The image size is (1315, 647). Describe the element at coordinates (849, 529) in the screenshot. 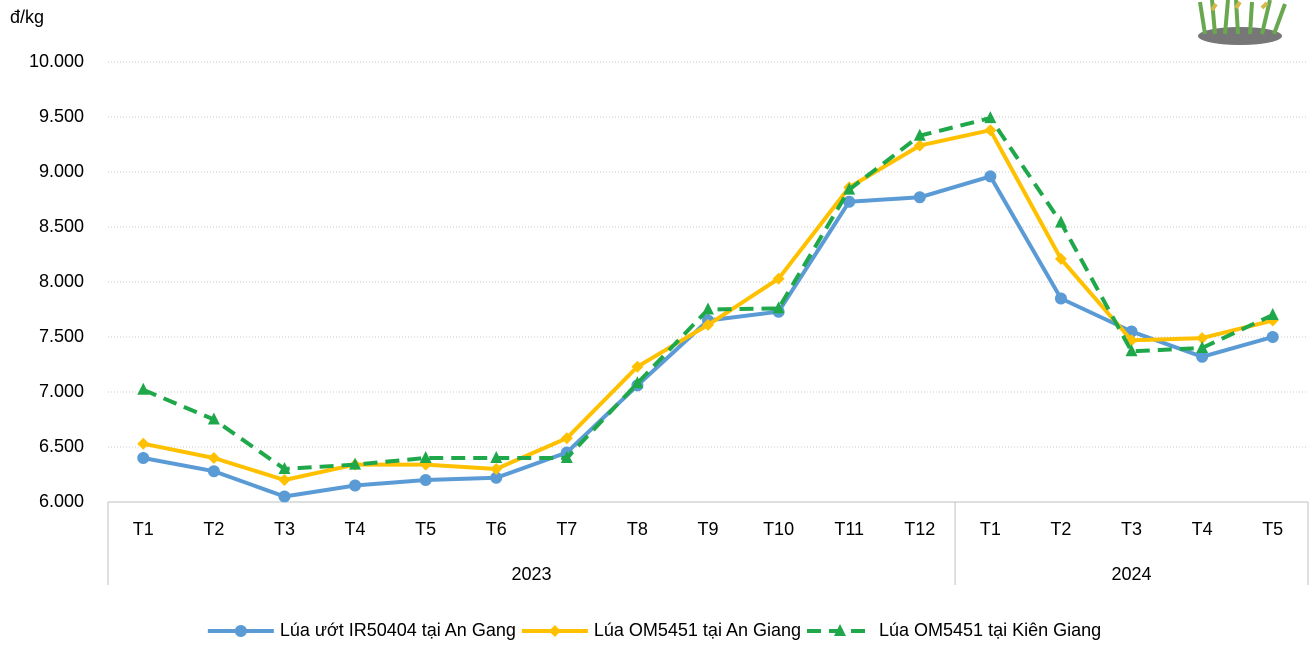

I see `x-tick-label: T11` at that location.